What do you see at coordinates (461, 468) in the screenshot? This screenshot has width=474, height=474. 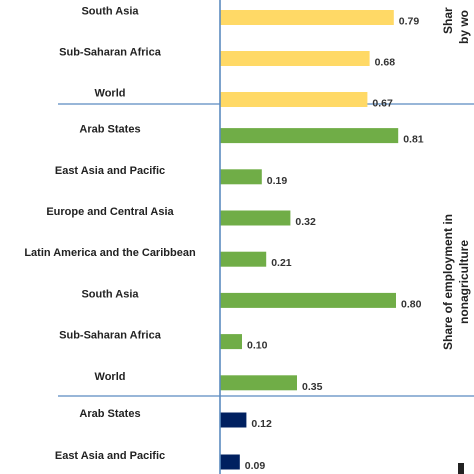 I see `clipped-label-fragment` at bounding box center [461, 468].